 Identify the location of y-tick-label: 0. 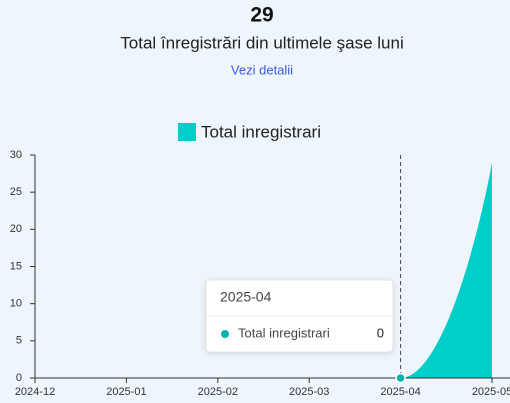
(19, 378).